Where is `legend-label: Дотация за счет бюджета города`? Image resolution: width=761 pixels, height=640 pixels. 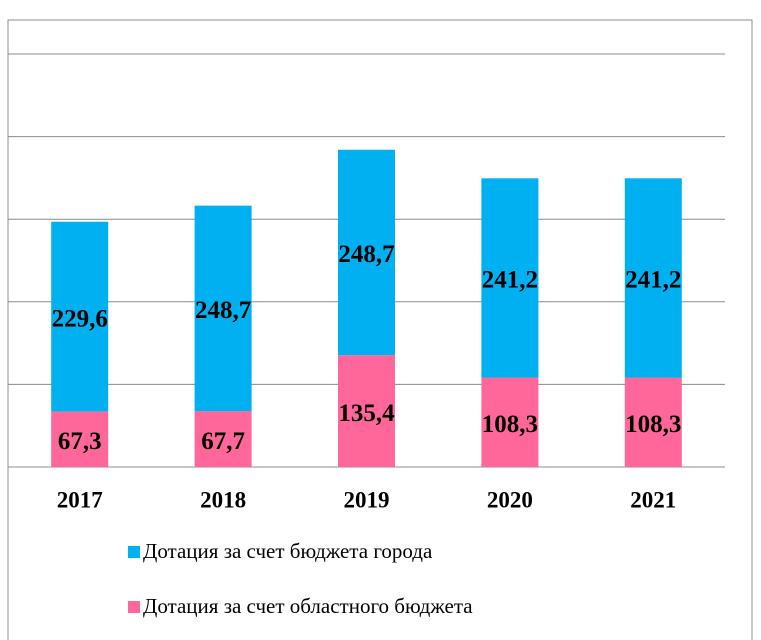
legend-label: Дотация за счет бюджета города is located at coordinates (288, 551).